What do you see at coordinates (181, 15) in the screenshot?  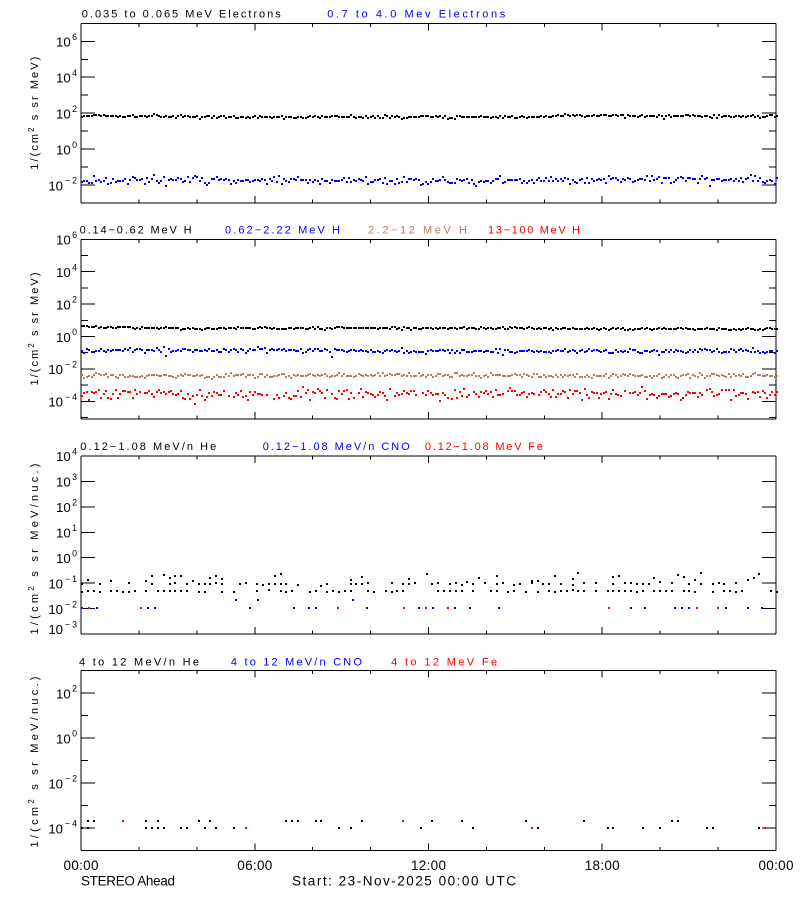 I see `svg-text: 0.035 to 0.065 MeV Electrons` at bounding box center [181, 15].